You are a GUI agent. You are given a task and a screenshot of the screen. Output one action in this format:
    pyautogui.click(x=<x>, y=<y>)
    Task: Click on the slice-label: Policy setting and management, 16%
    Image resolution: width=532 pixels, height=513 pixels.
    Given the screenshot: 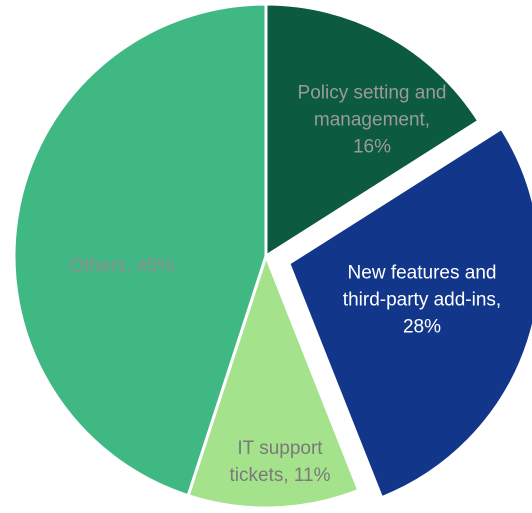 What is the action you would take?
    pyautogui.click(x=372, y=120)
    